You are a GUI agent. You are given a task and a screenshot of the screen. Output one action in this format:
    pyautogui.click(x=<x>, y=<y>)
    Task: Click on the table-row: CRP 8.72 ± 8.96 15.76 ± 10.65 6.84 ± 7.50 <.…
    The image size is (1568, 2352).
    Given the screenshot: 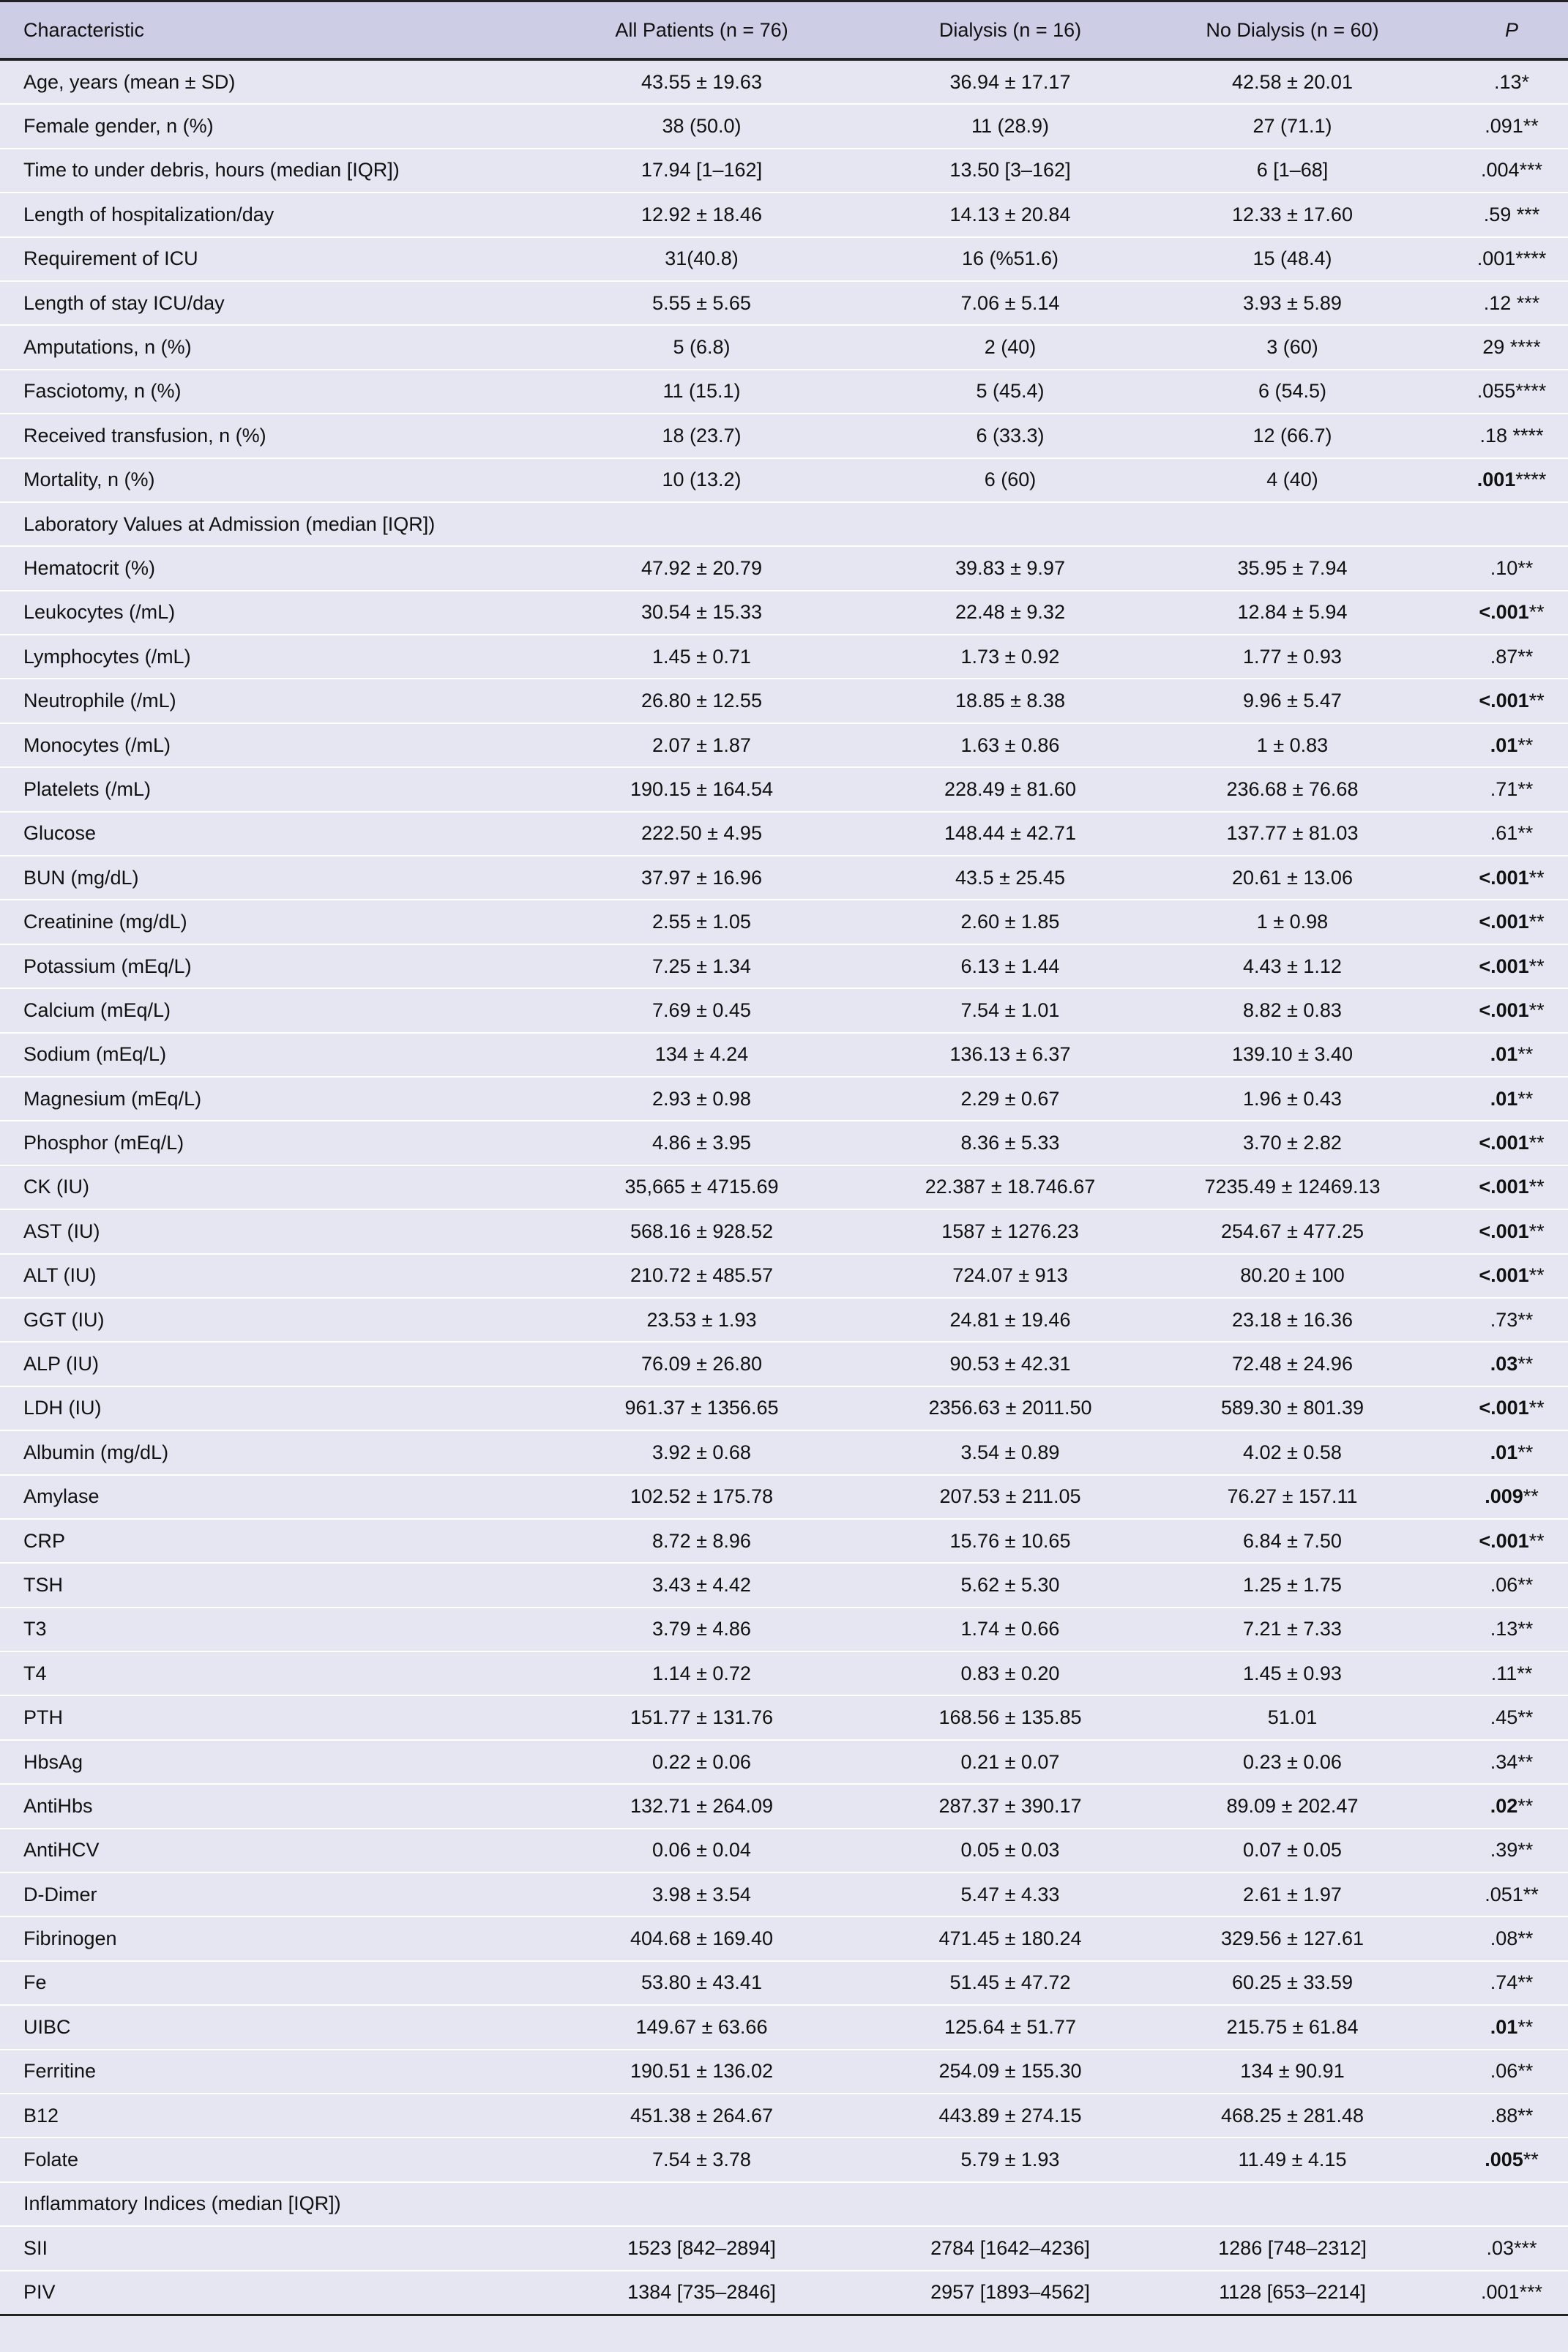 What is the action you would take?
    pyautogui.click(x=784, y=1541)
    